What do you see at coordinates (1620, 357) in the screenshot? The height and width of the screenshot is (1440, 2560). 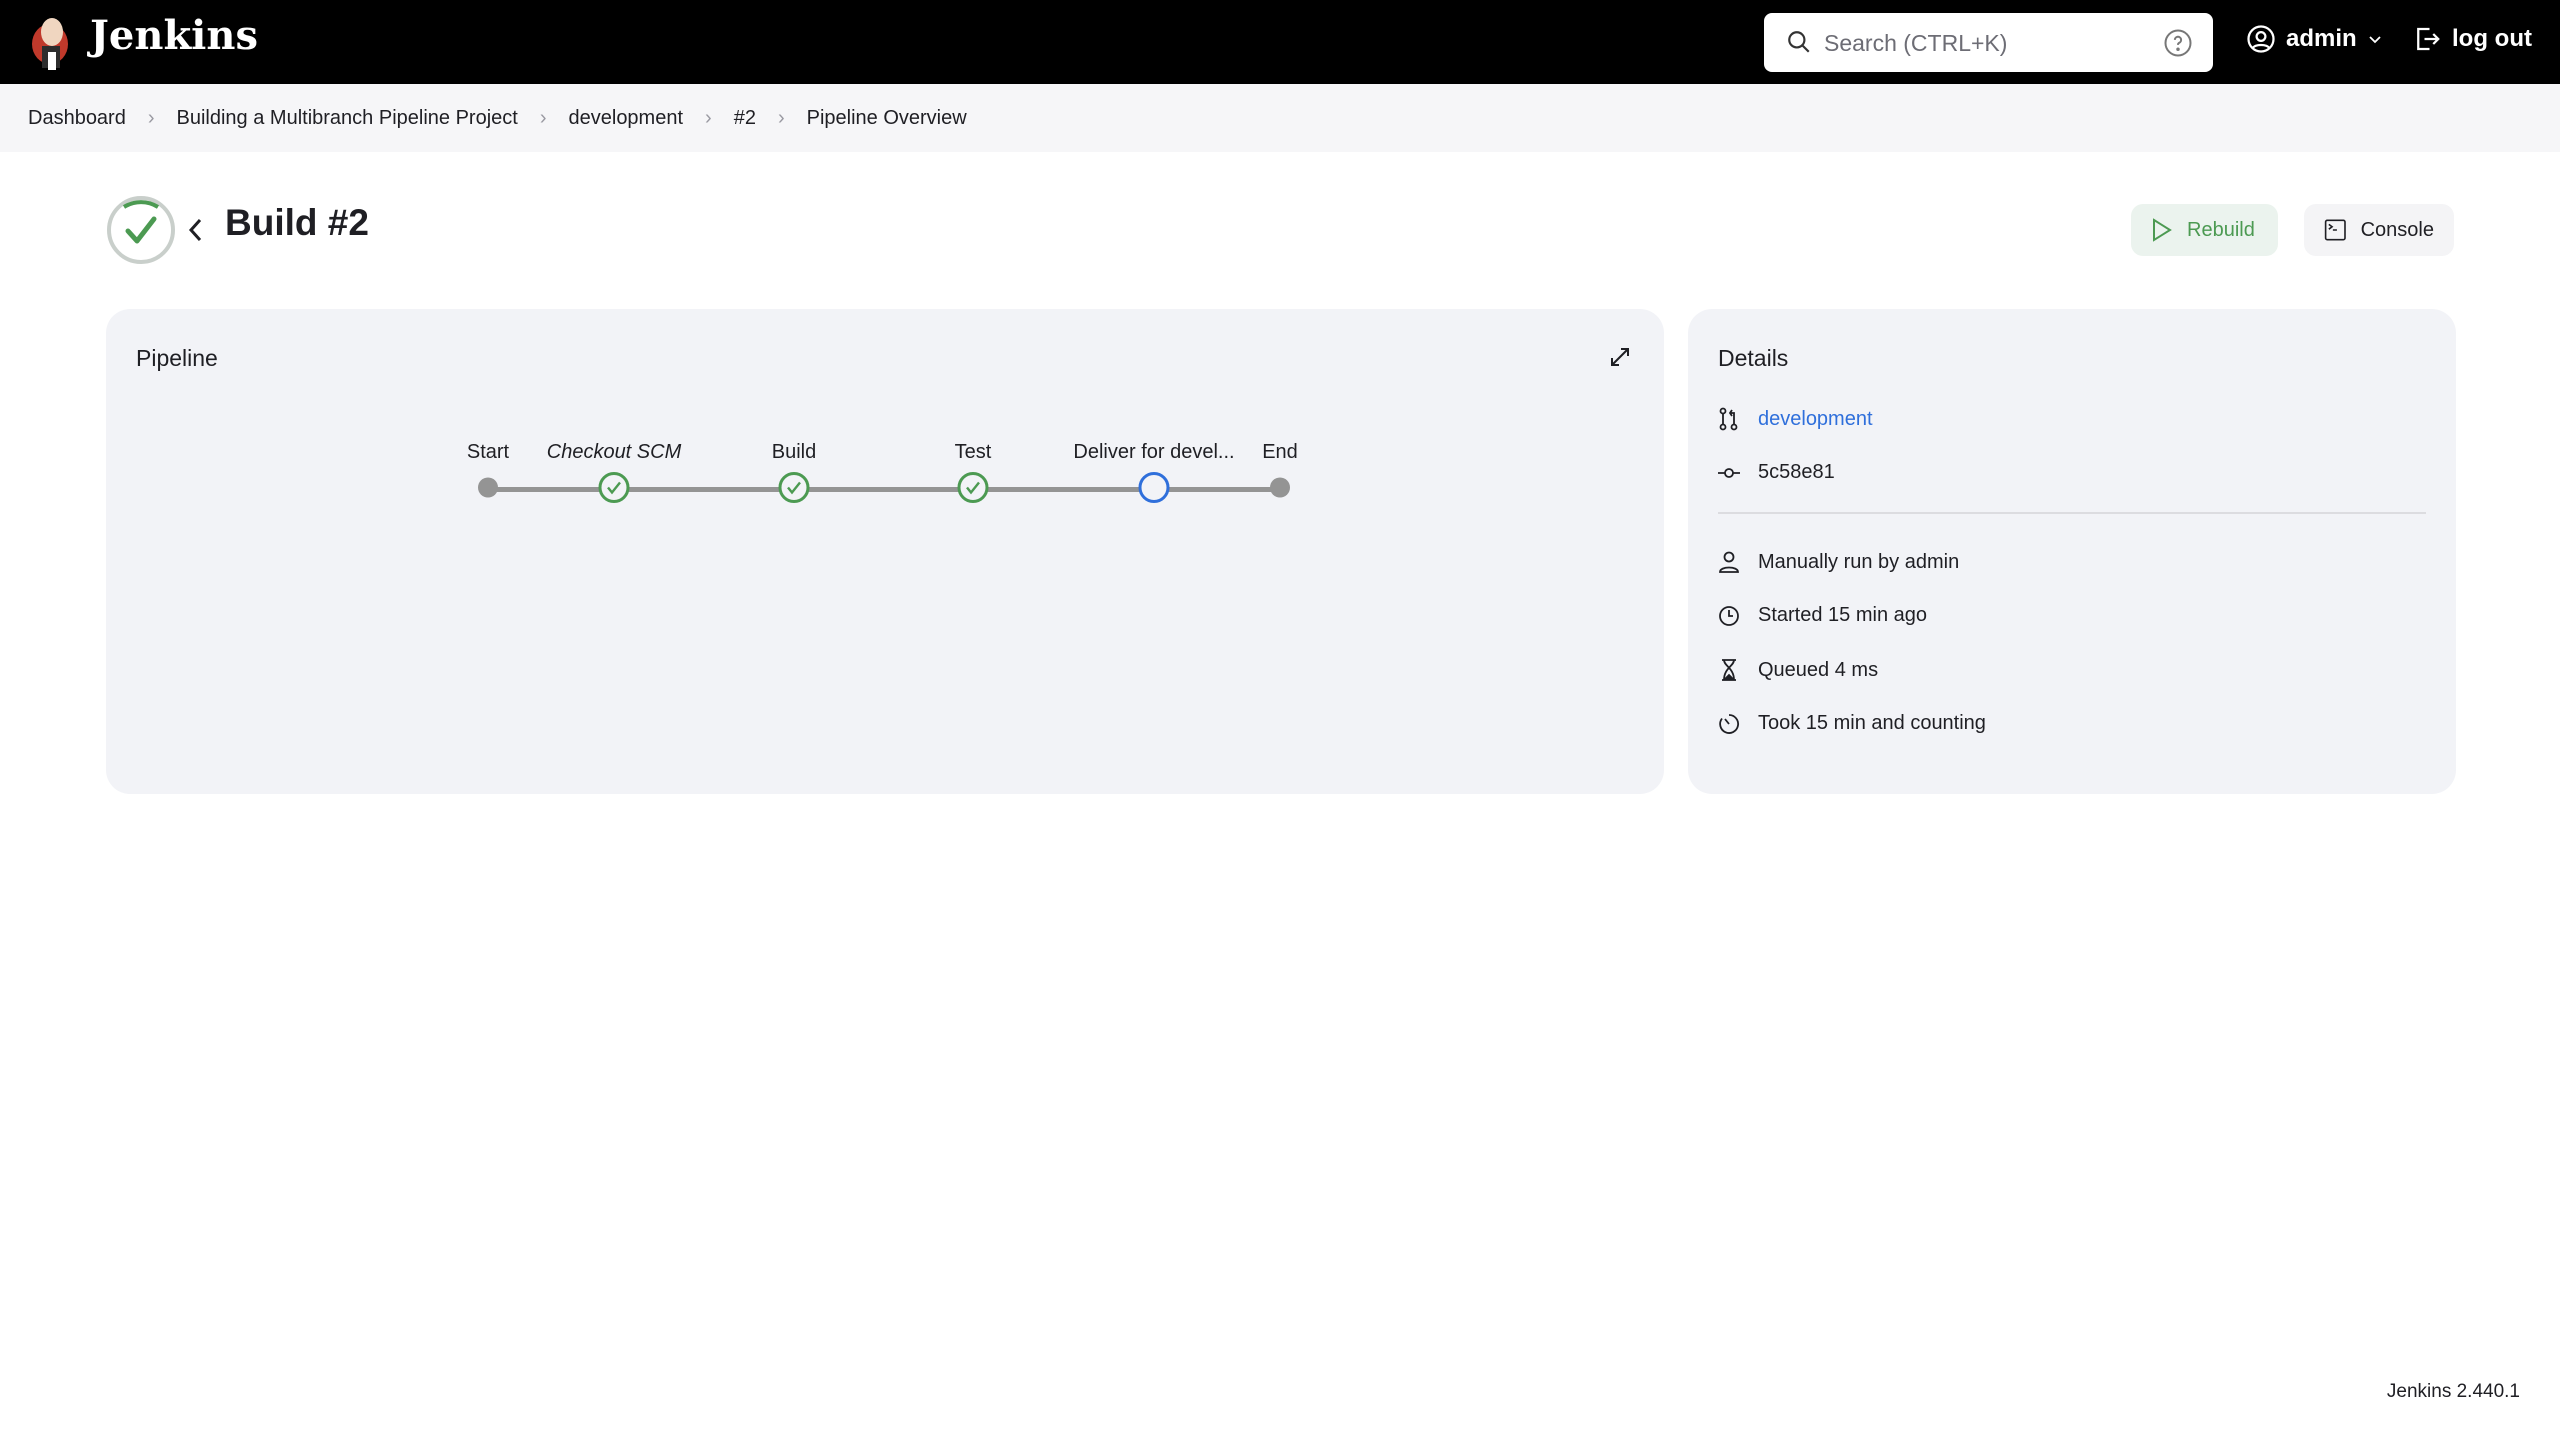 I see `expand-icon` at bounding box center [1620, 357].